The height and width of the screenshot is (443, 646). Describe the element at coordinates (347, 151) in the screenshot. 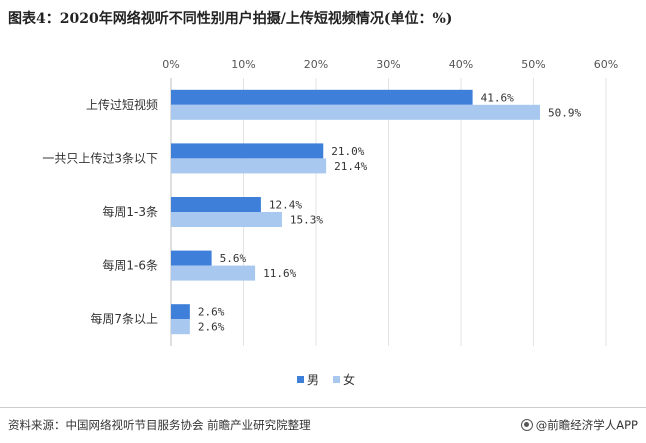

I see `data-label: 21.0%` at that location.